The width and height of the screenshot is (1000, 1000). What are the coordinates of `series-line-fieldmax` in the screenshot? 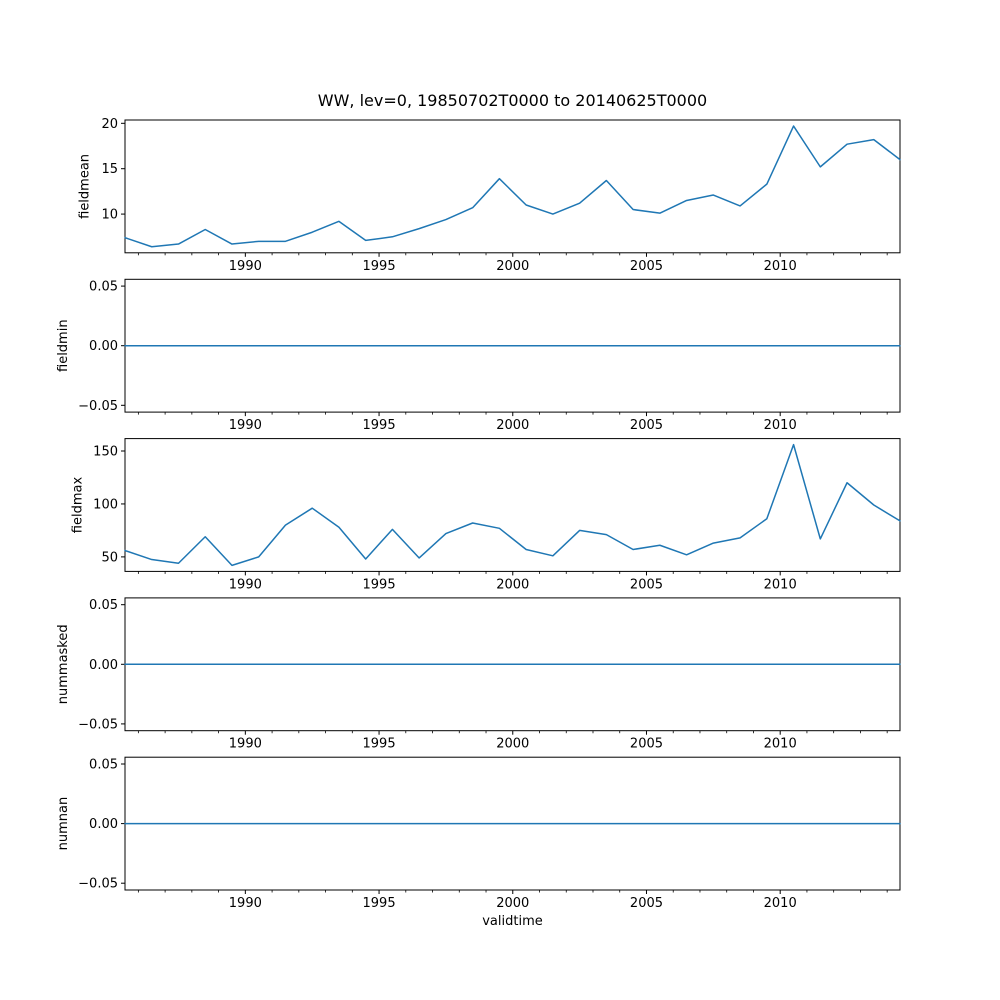 It's located at (512, 505).